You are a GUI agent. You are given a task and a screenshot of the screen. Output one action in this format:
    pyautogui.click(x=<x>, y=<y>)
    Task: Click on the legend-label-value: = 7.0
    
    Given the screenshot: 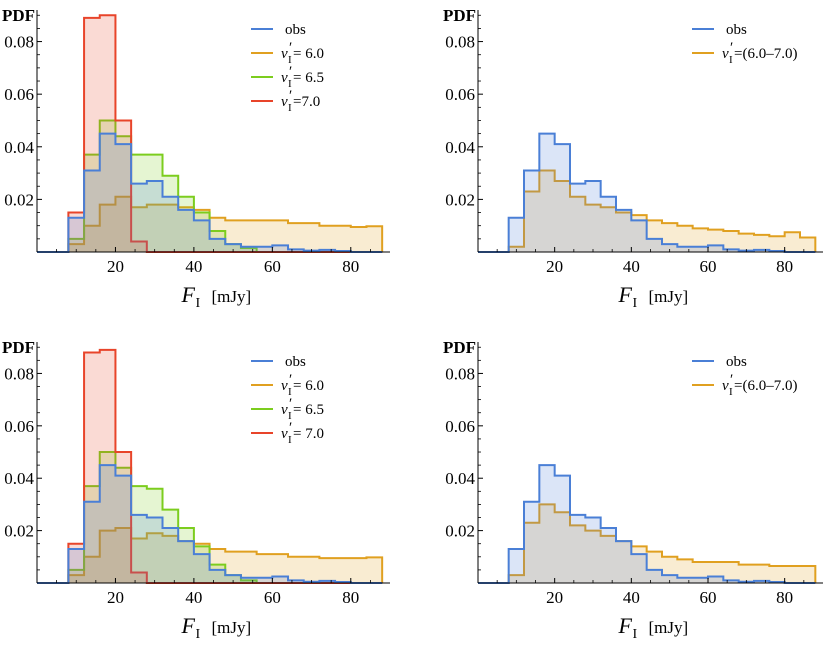 What is the action you would take?
    pyautogui.click(x=308, y=434)
    